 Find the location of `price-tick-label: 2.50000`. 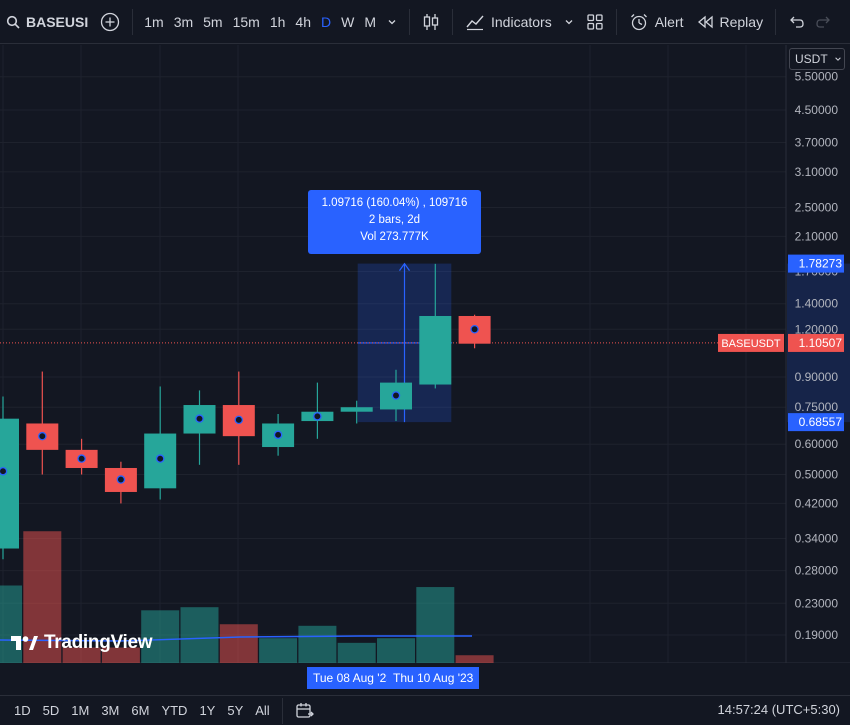

price-tick-label: 2.50000 is located at coordinates (817, 208).